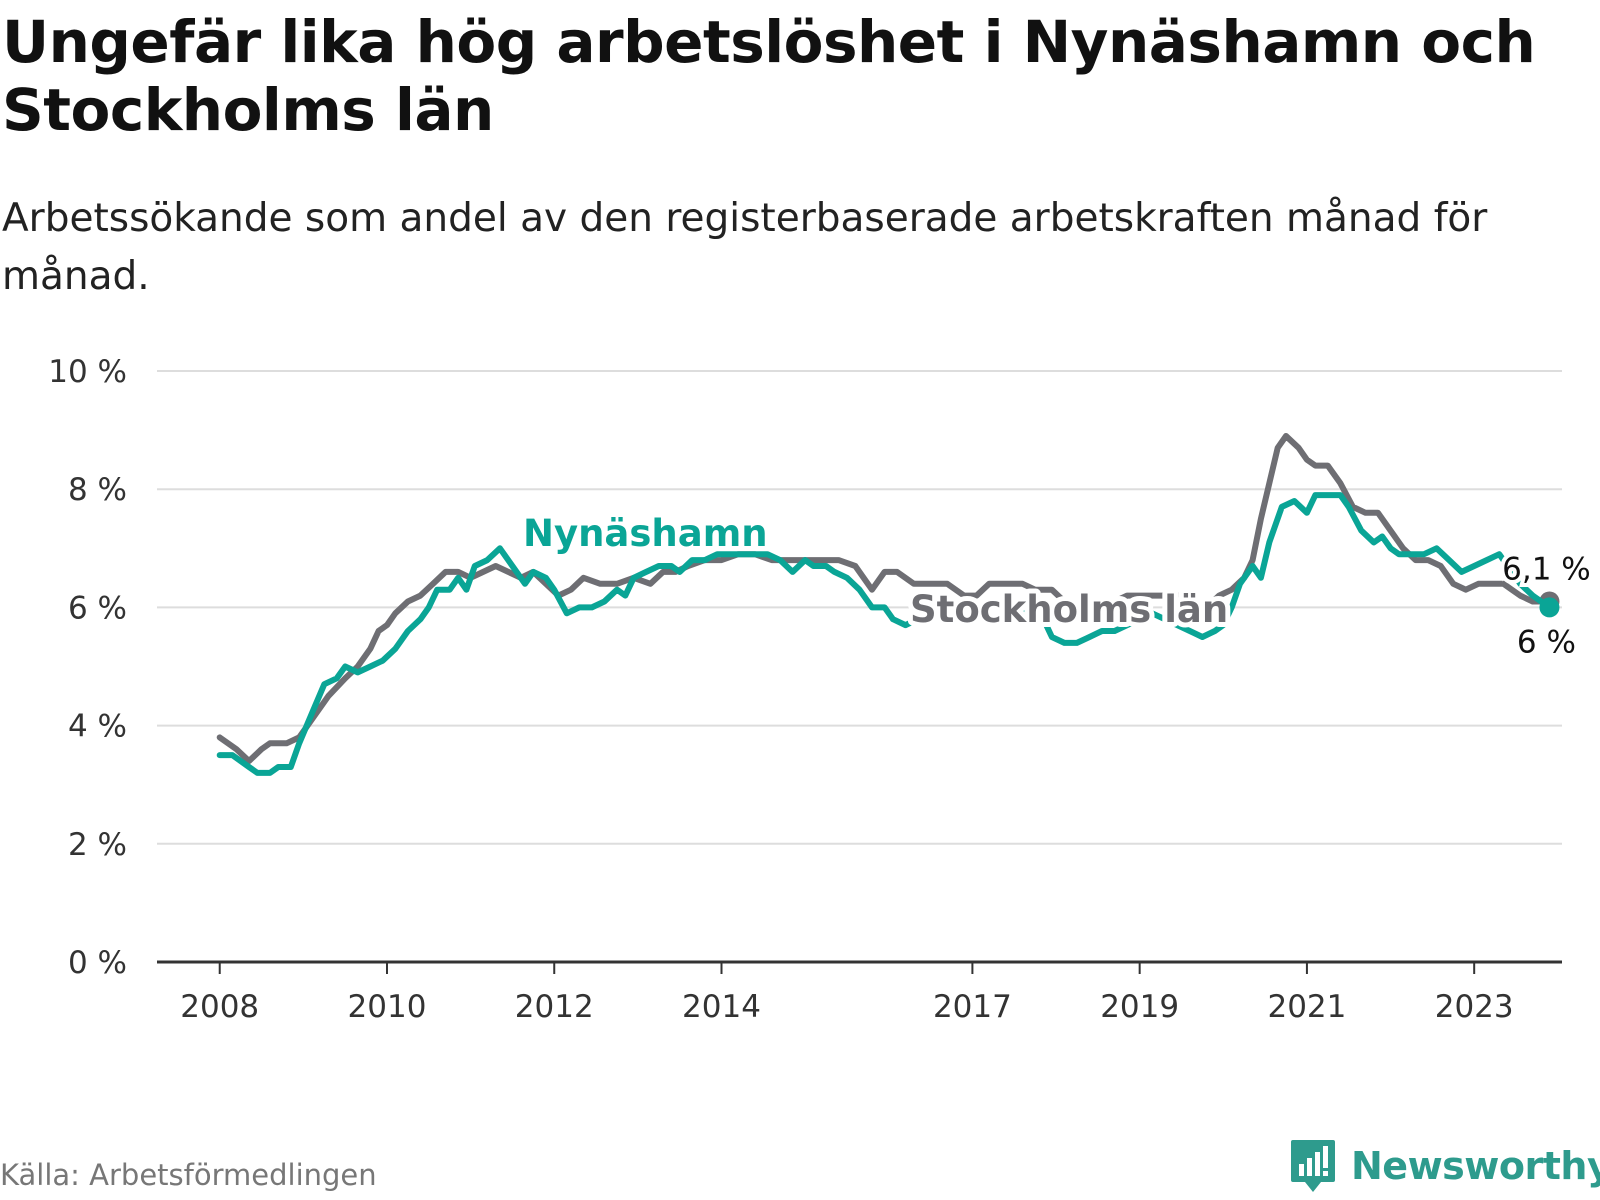 The height and width of the screenshot is (1200, 1600). I want to click on value-label-nynashamn: 6 %, so click(1546, 642).